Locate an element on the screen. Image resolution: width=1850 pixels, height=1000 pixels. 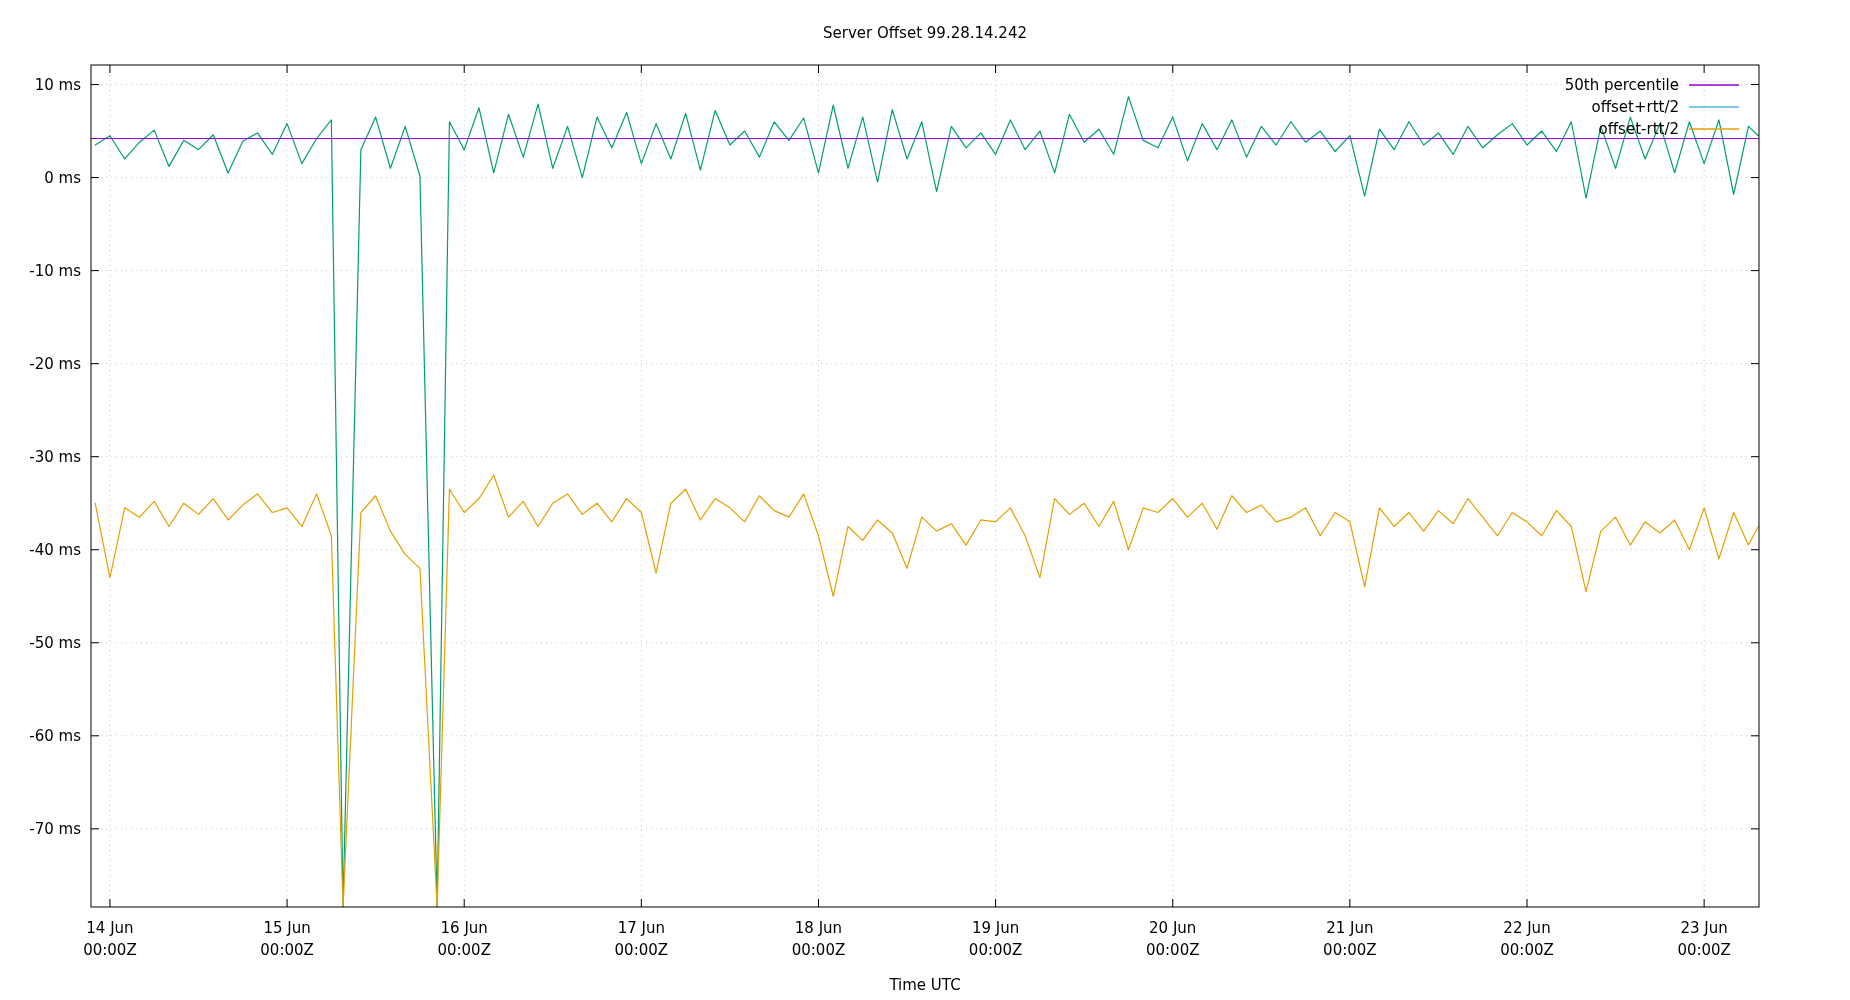
x-tick-label: 15 Jun 00:00Z is located at coordinates (287, 939).